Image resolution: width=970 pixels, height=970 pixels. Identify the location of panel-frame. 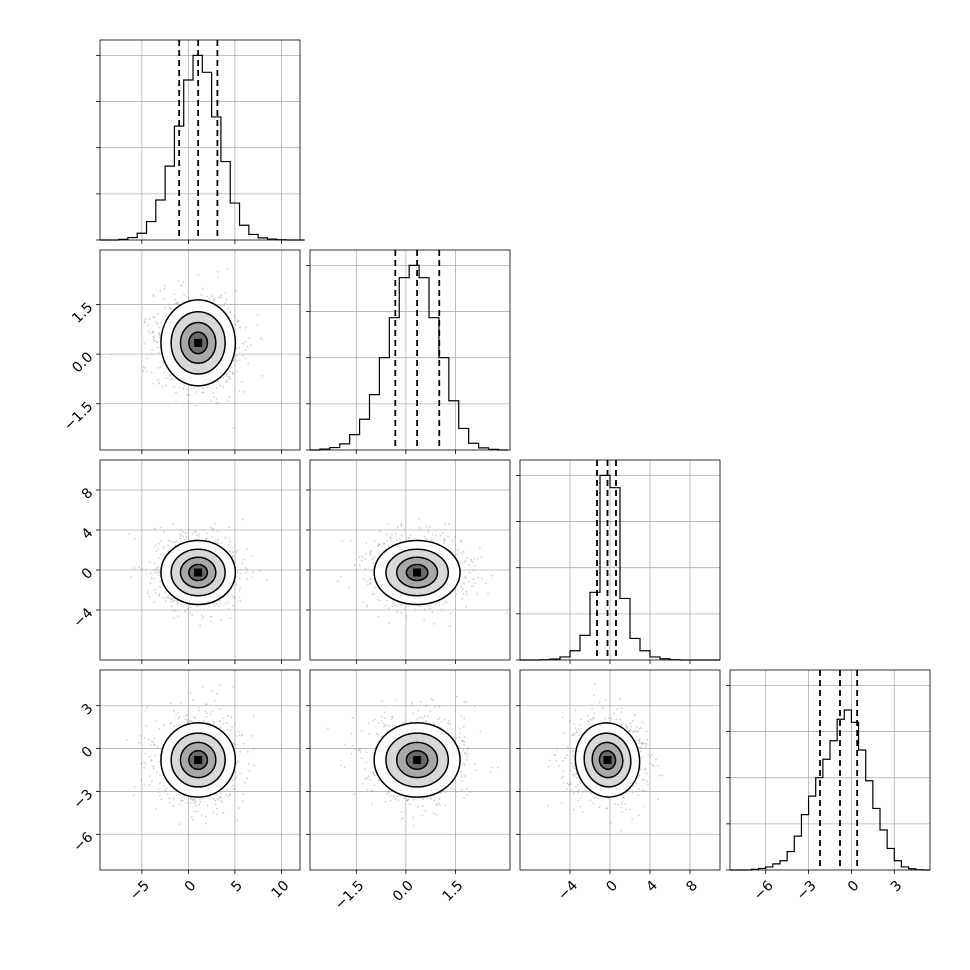
(200, 560).